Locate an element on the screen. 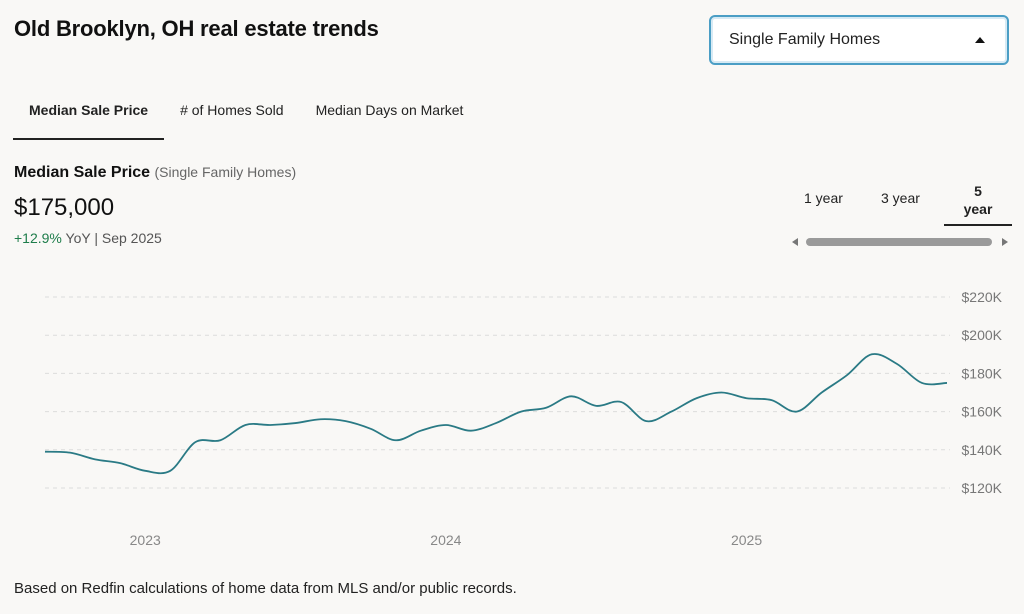 Image resolution: width=1024 pixels, height=614 pixels. page-title: Old Brooklyn, OH real estate trends is located at coordinates (196, 28).